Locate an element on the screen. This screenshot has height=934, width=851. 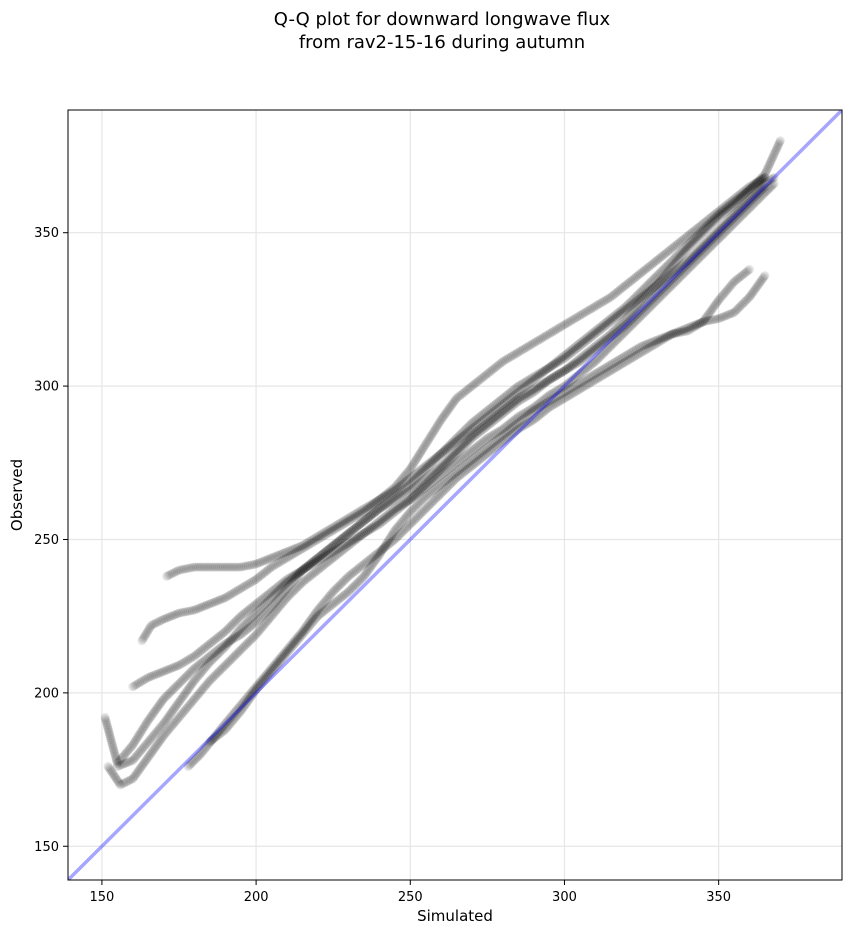
x-tick-label: 300 is located at coordinates (564, 897).